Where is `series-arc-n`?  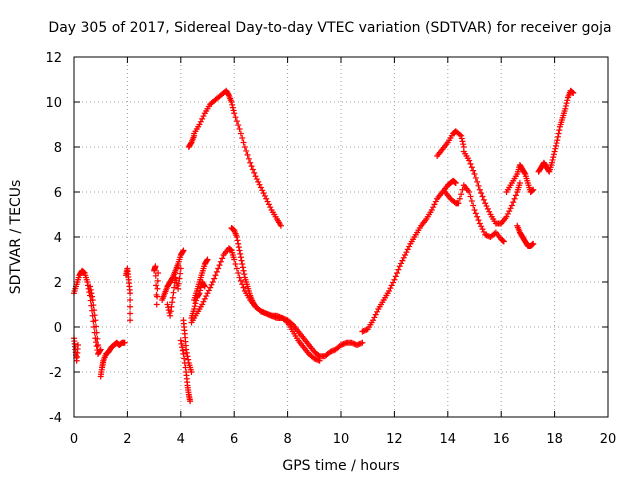 series-arc-n is located at coordinates (237, 158).